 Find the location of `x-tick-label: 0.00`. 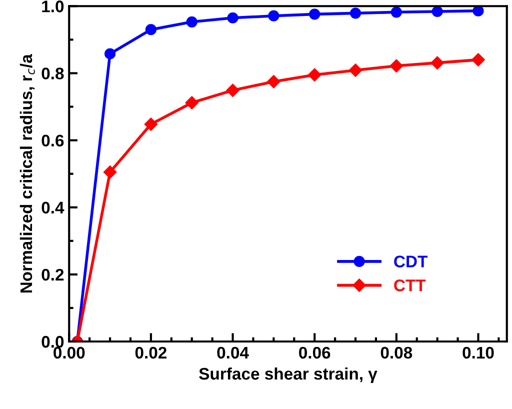

x-tick-label: 0.00 is located at coordinates (69, 352).